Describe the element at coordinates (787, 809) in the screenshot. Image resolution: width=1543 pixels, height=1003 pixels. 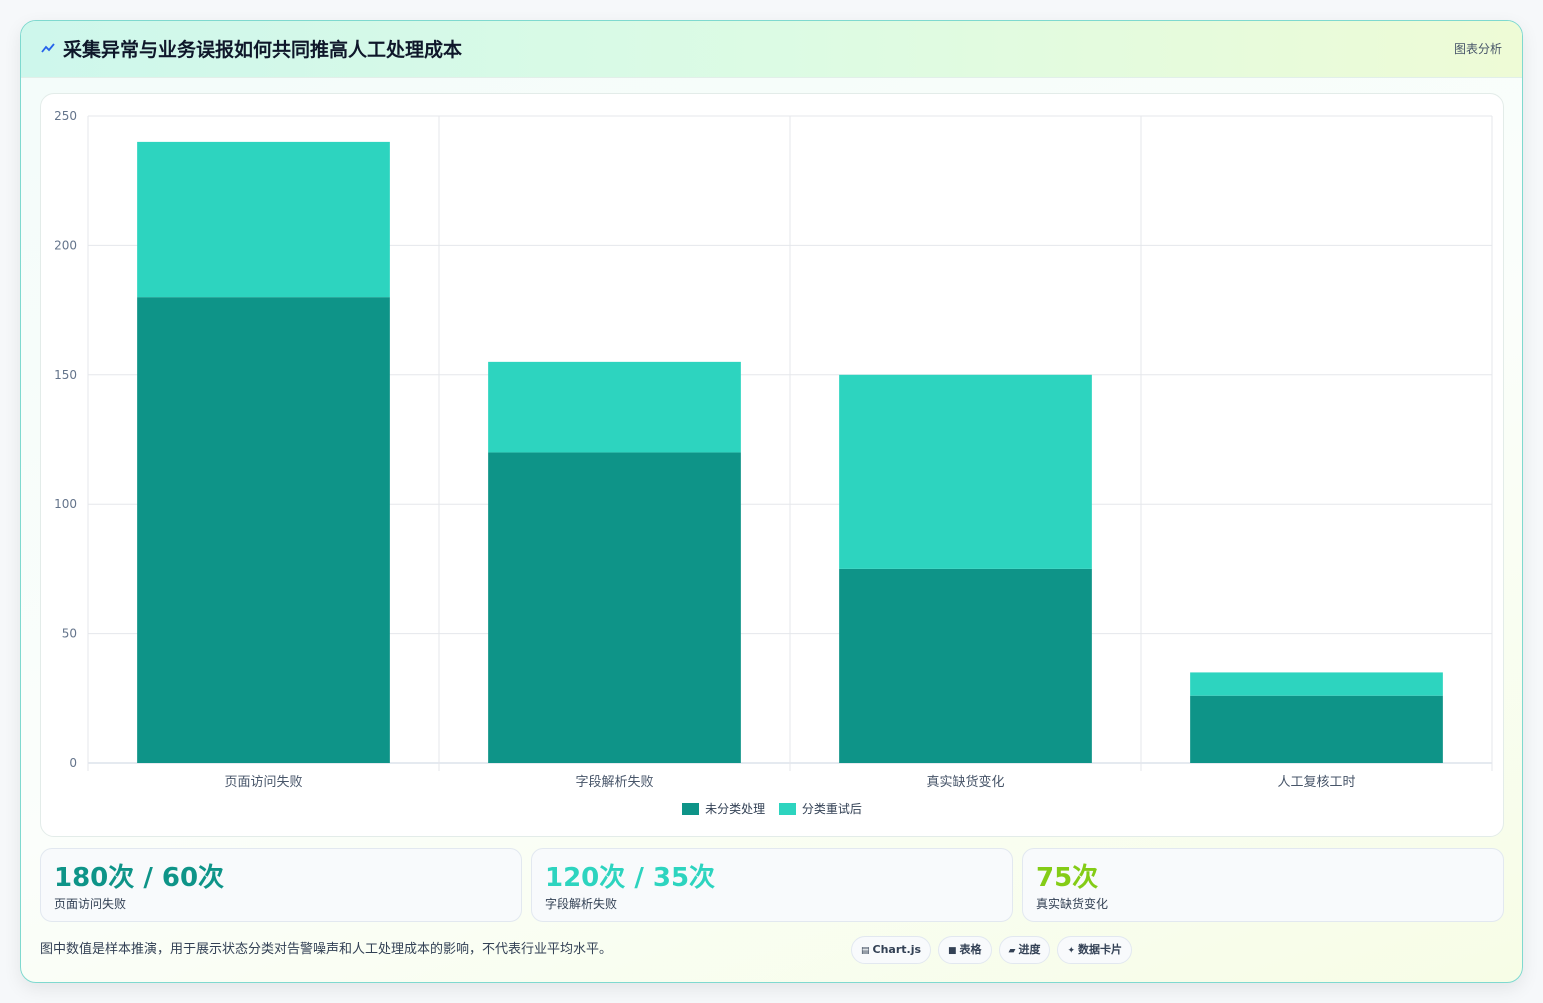
I see `legend-swatch-classified-retry` at that location.